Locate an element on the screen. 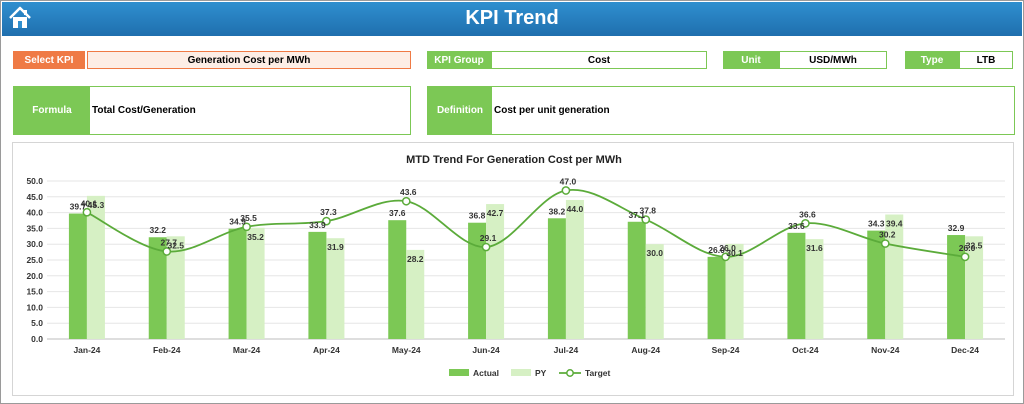  select-kpi-dropdown: Generation Cost per MWh is located at coordinates (249, 60).